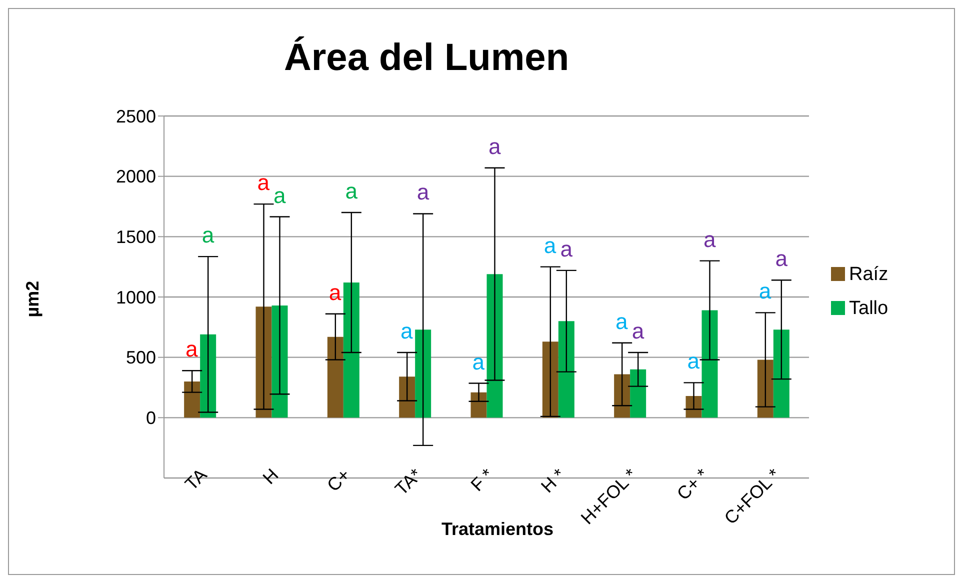 This screenshot has height=577, width=961. Describe the element at coordinates (136, 176) in the screenshot. I see `y-tick-label: 2000` at that location.